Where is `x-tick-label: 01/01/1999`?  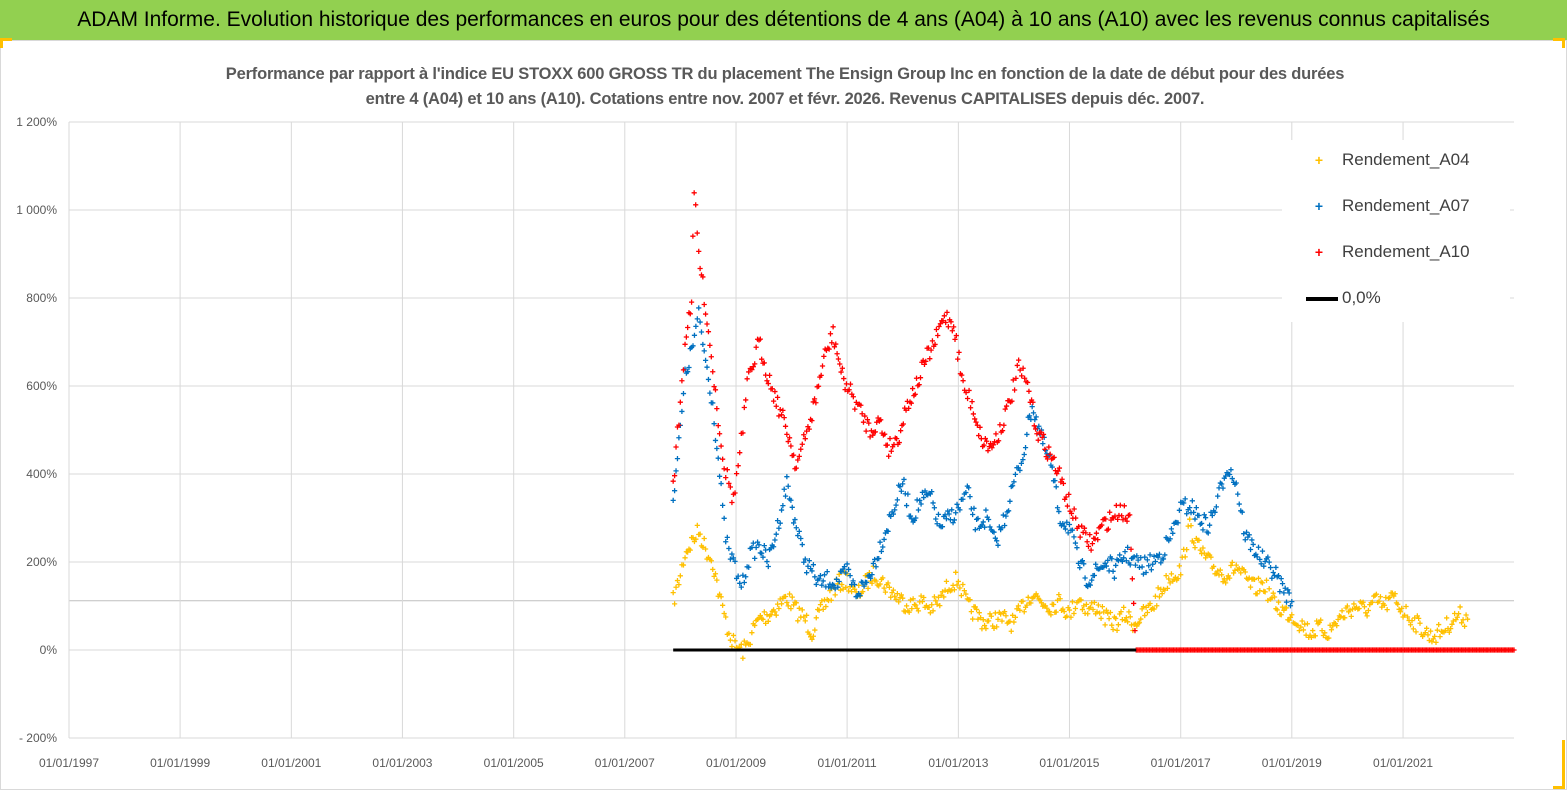
x-tick-label: 01/01/1999 is located at coordinates (180, 763).